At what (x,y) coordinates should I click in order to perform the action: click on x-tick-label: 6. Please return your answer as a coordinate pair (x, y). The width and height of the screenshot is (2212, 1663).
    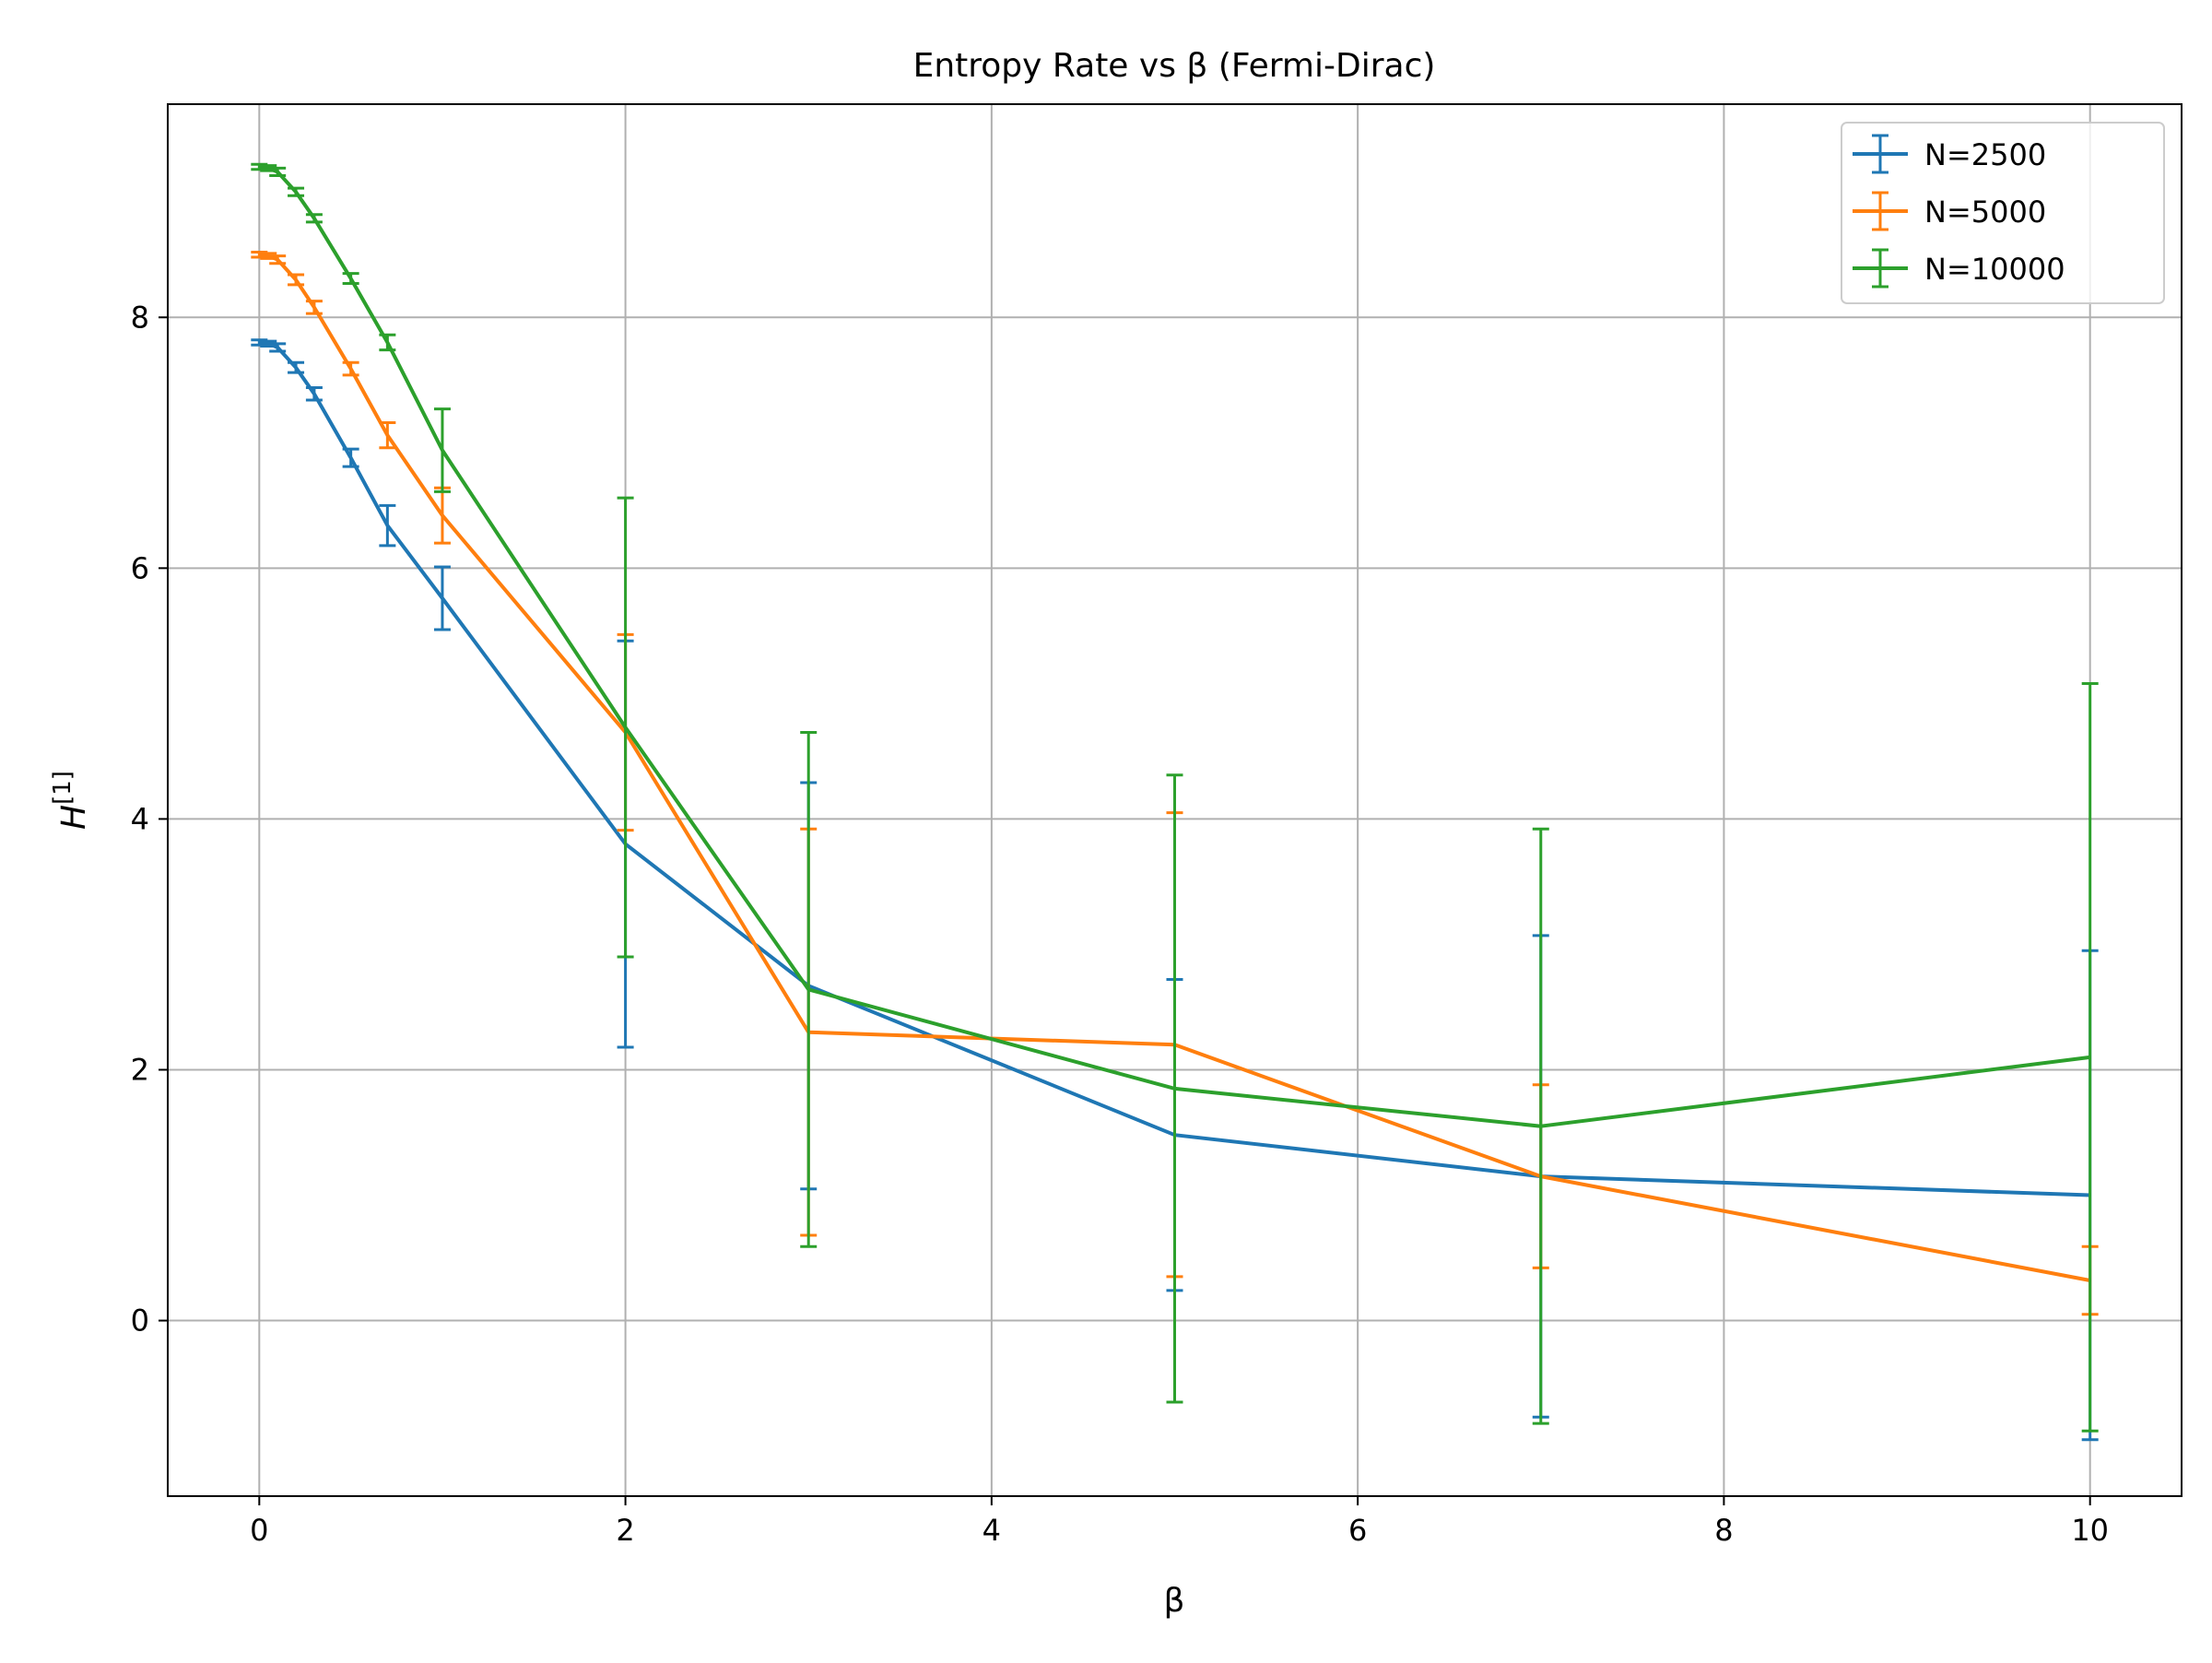
    Looking at the image, I should click on (1357, 1530).